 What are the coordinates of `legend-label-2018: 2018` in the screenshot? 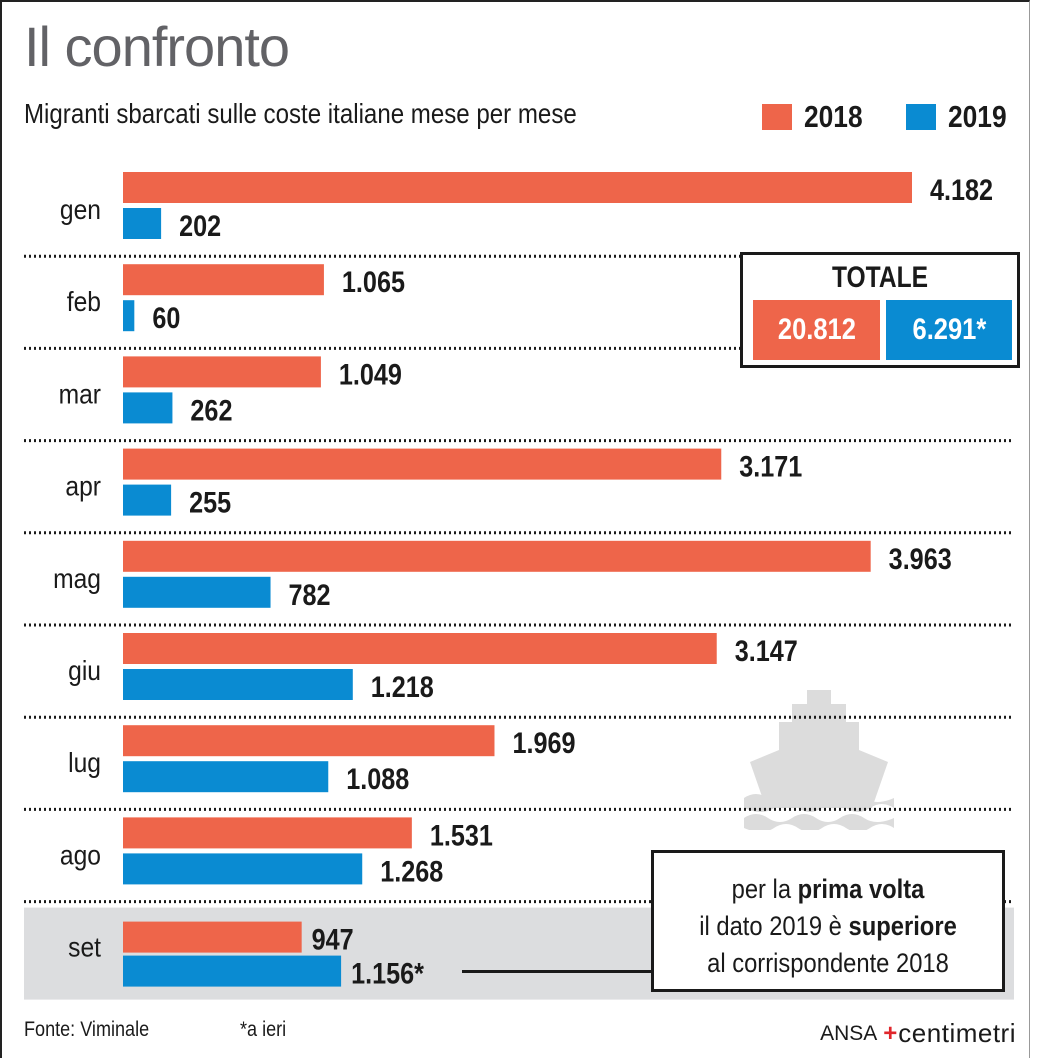 It's located at (833, 116).